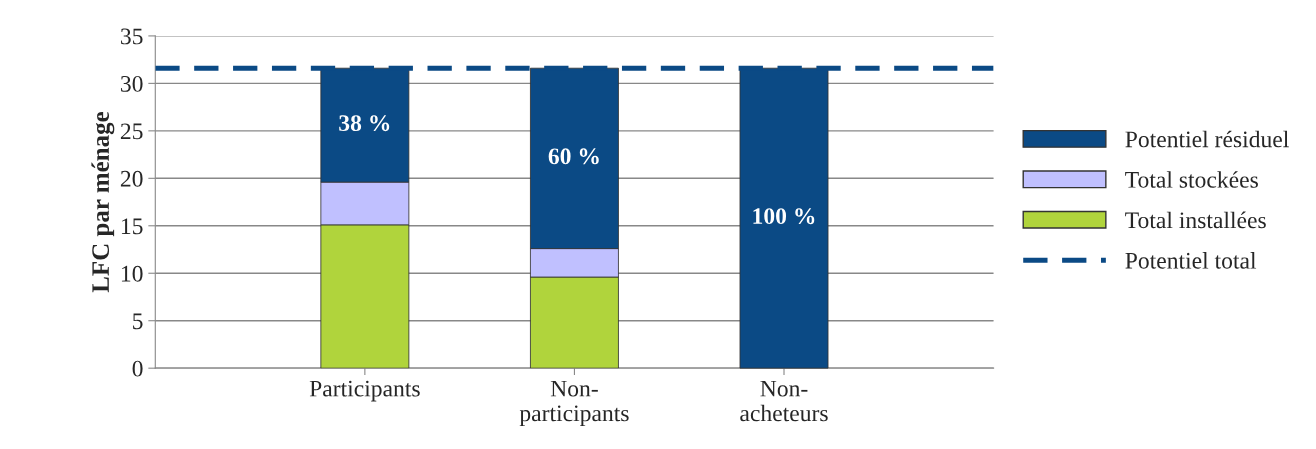 The width and height of the screenshot is (1316, 449). Describe the element at coordinates (364, 391) in the screenshot. I see `x-tick-label: Participants` at that location.